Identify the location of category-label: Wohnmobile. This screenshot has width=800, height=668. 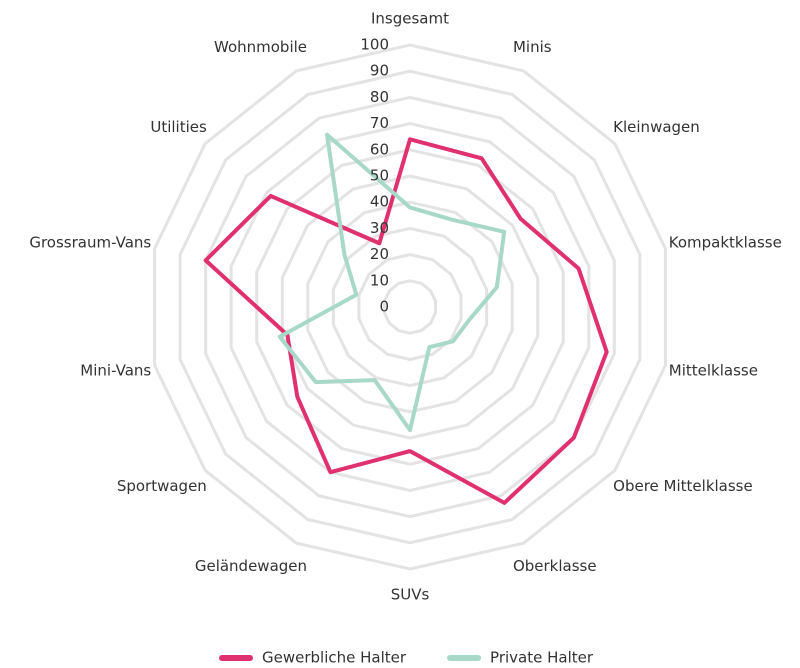
(260, 47).